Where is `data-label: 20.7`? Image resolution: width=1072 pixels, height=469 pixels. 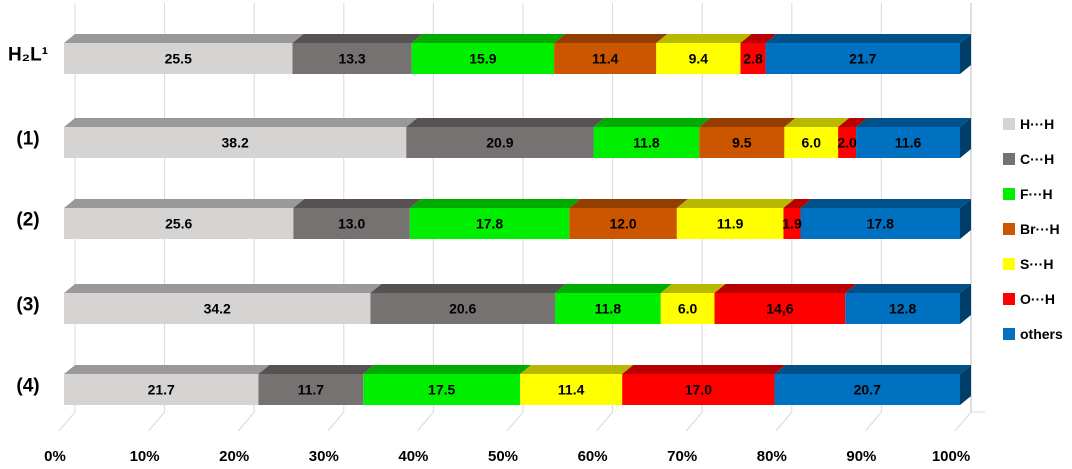 data-label: 20.7 is located at coordinates (867, 390).